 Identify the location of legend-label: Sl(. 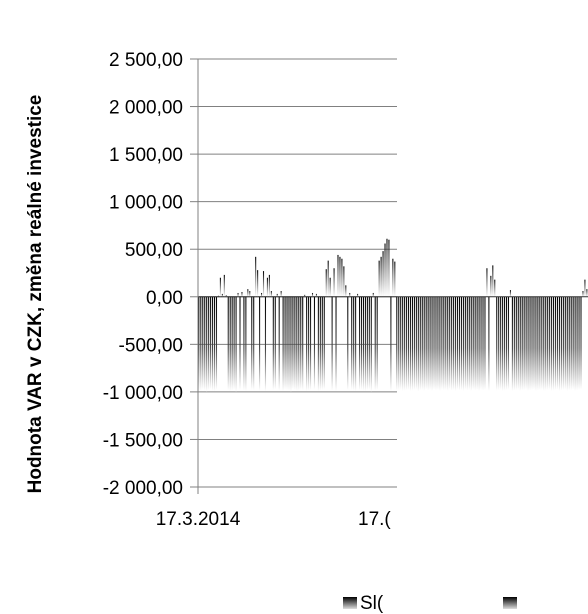
(372, 603).